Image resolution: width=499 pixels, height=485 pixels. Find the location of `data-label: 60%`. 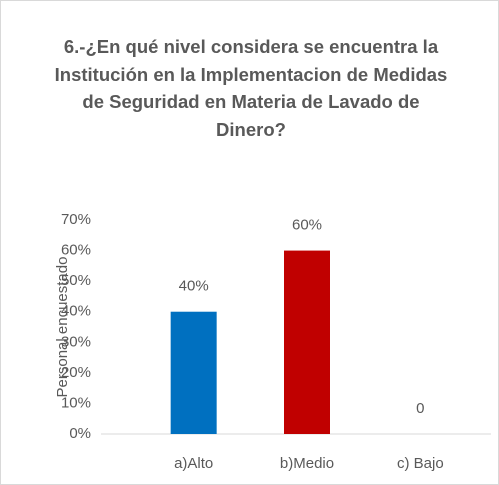

data-label: 60% is located at coordinates (307, 225).